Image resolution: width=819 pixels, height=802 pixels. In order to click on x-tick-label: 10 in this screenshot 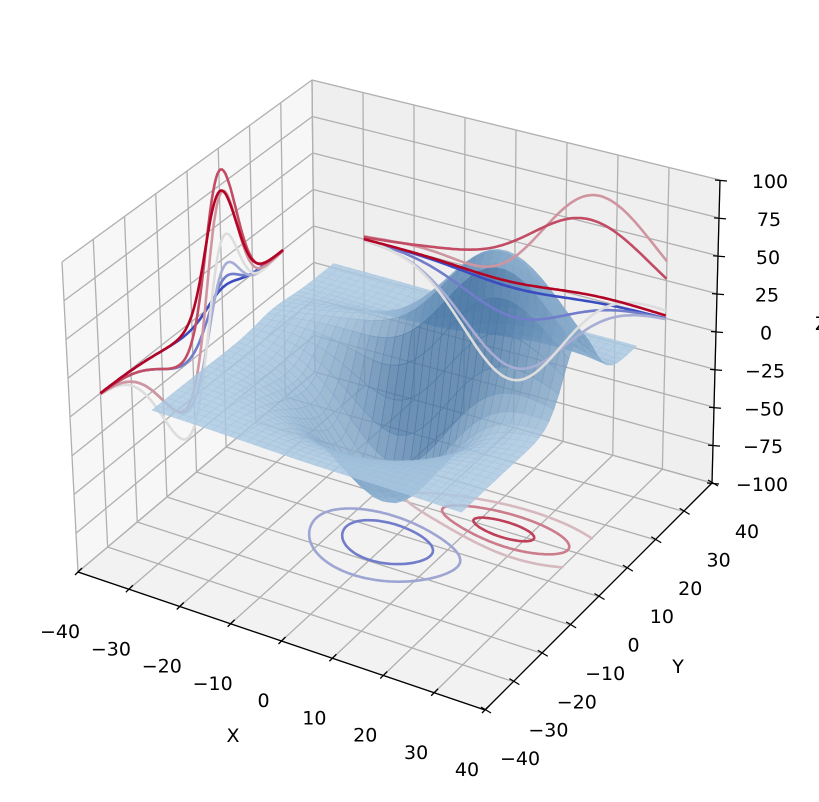, I will do `click(314, 718)`.